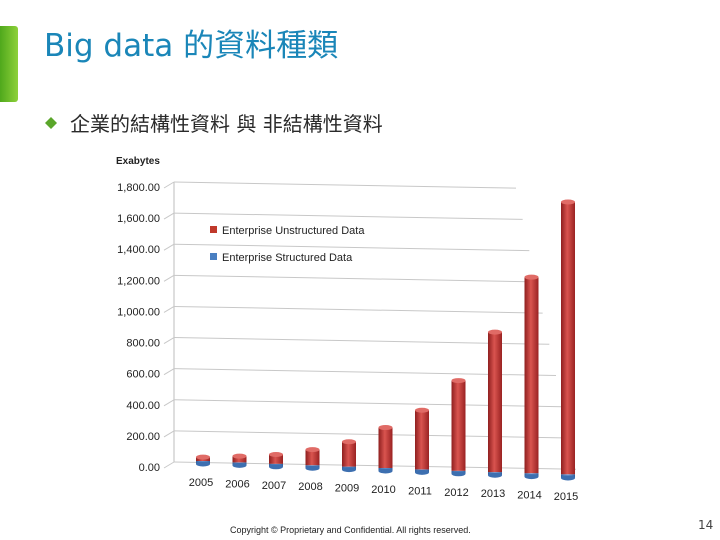  I want to click on x-tick-label: 2006, so click(237, 484).